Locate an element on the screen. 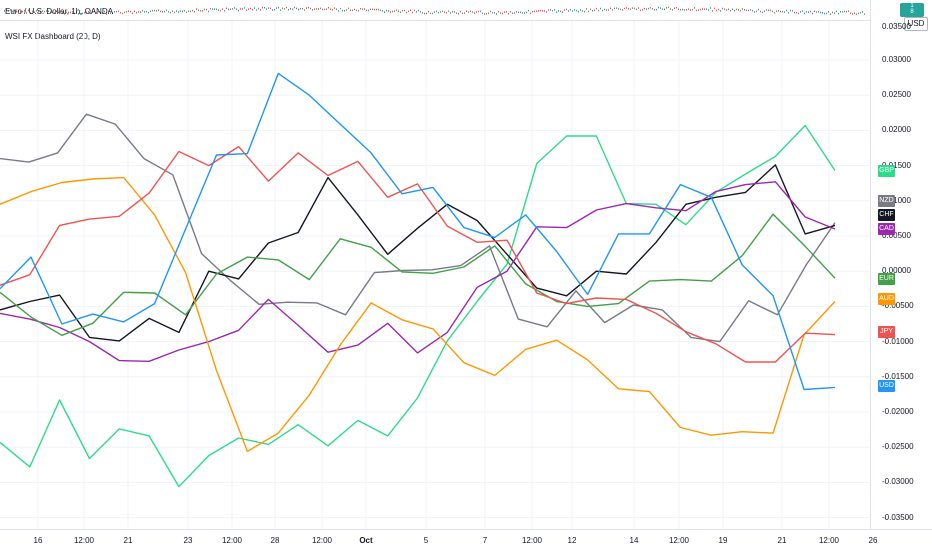  currency-unit-button: USD is located at coordinates (916, 24).